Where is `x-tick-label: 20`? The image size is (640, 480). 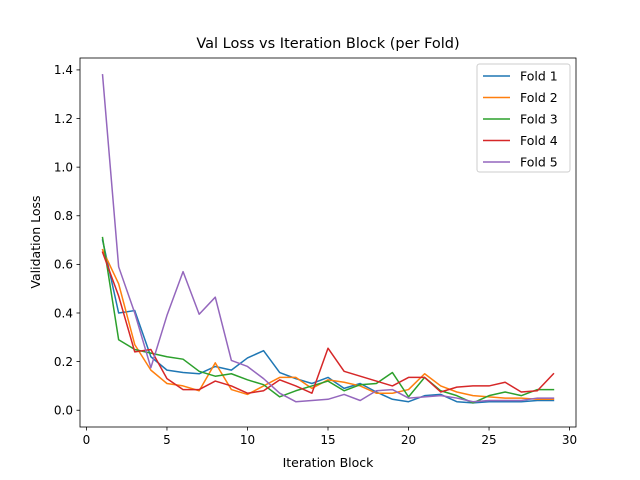
x-tick-label: 20 is located at coordinates (408, 440).